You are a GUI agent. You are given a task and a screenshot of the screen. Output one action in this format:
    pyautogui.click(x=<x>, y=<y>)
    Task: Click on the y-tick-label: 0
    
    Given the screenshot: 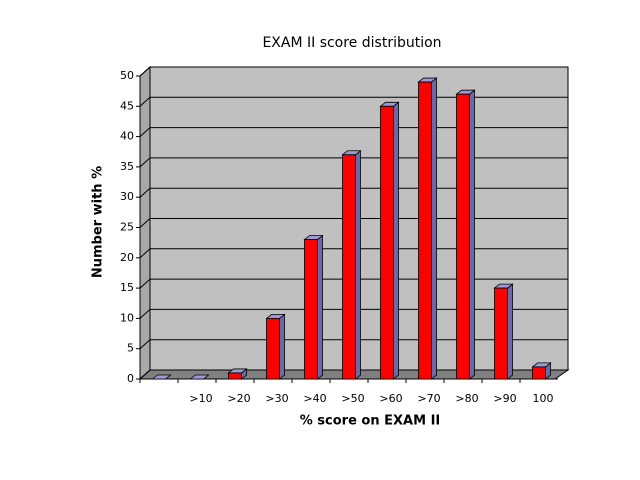 What is the action you would take?
    pyautogui.click(x=130, y=378)
    